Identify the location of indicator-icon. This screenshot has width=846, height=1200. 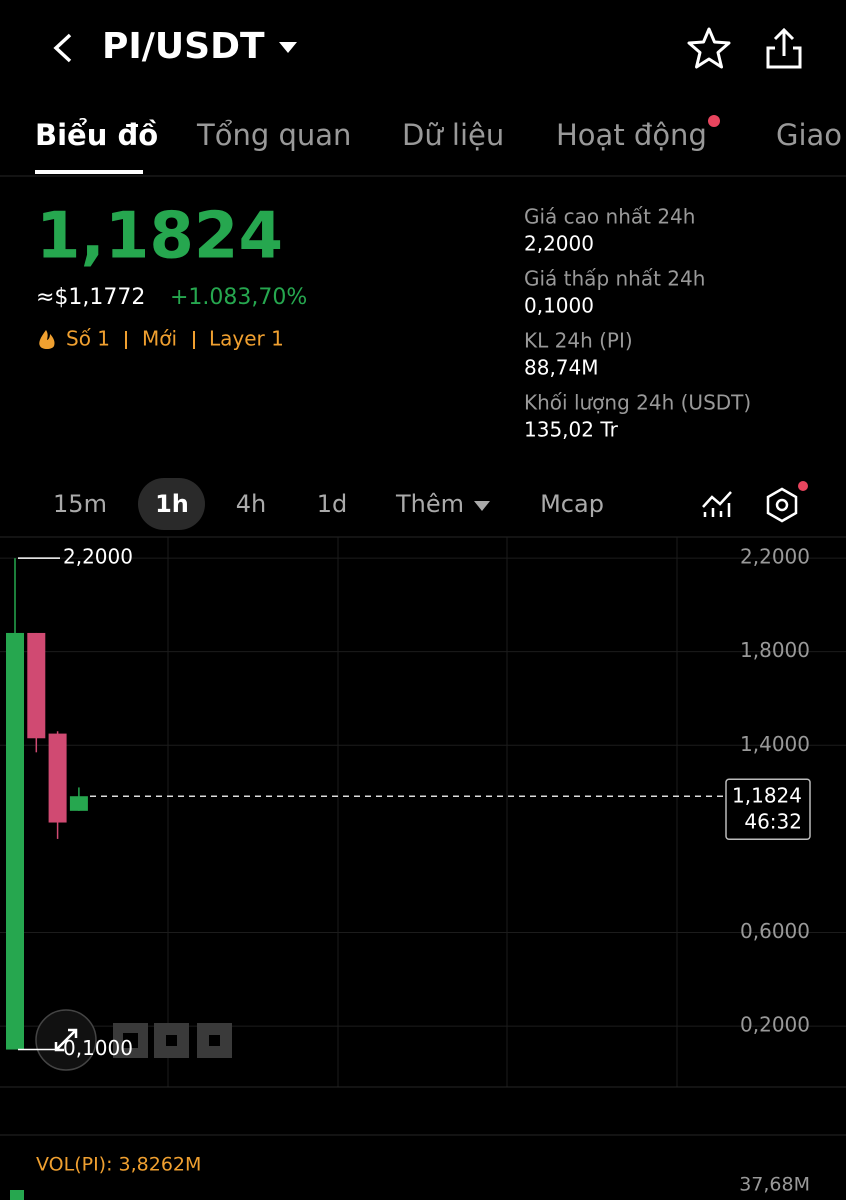
(717, 504).